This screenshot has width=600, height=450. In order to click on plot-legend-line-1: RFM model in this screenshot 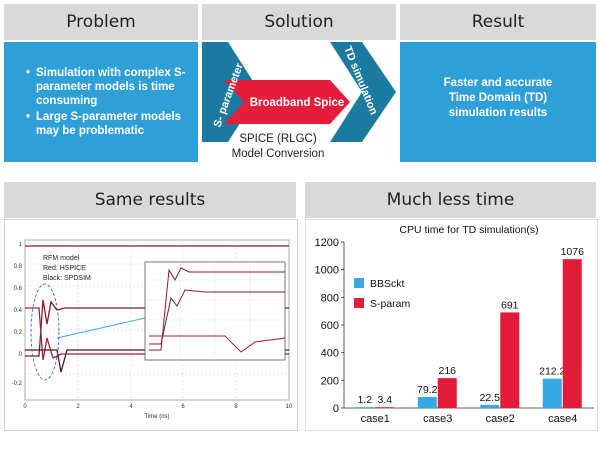, I will do `click(61, 258)`.